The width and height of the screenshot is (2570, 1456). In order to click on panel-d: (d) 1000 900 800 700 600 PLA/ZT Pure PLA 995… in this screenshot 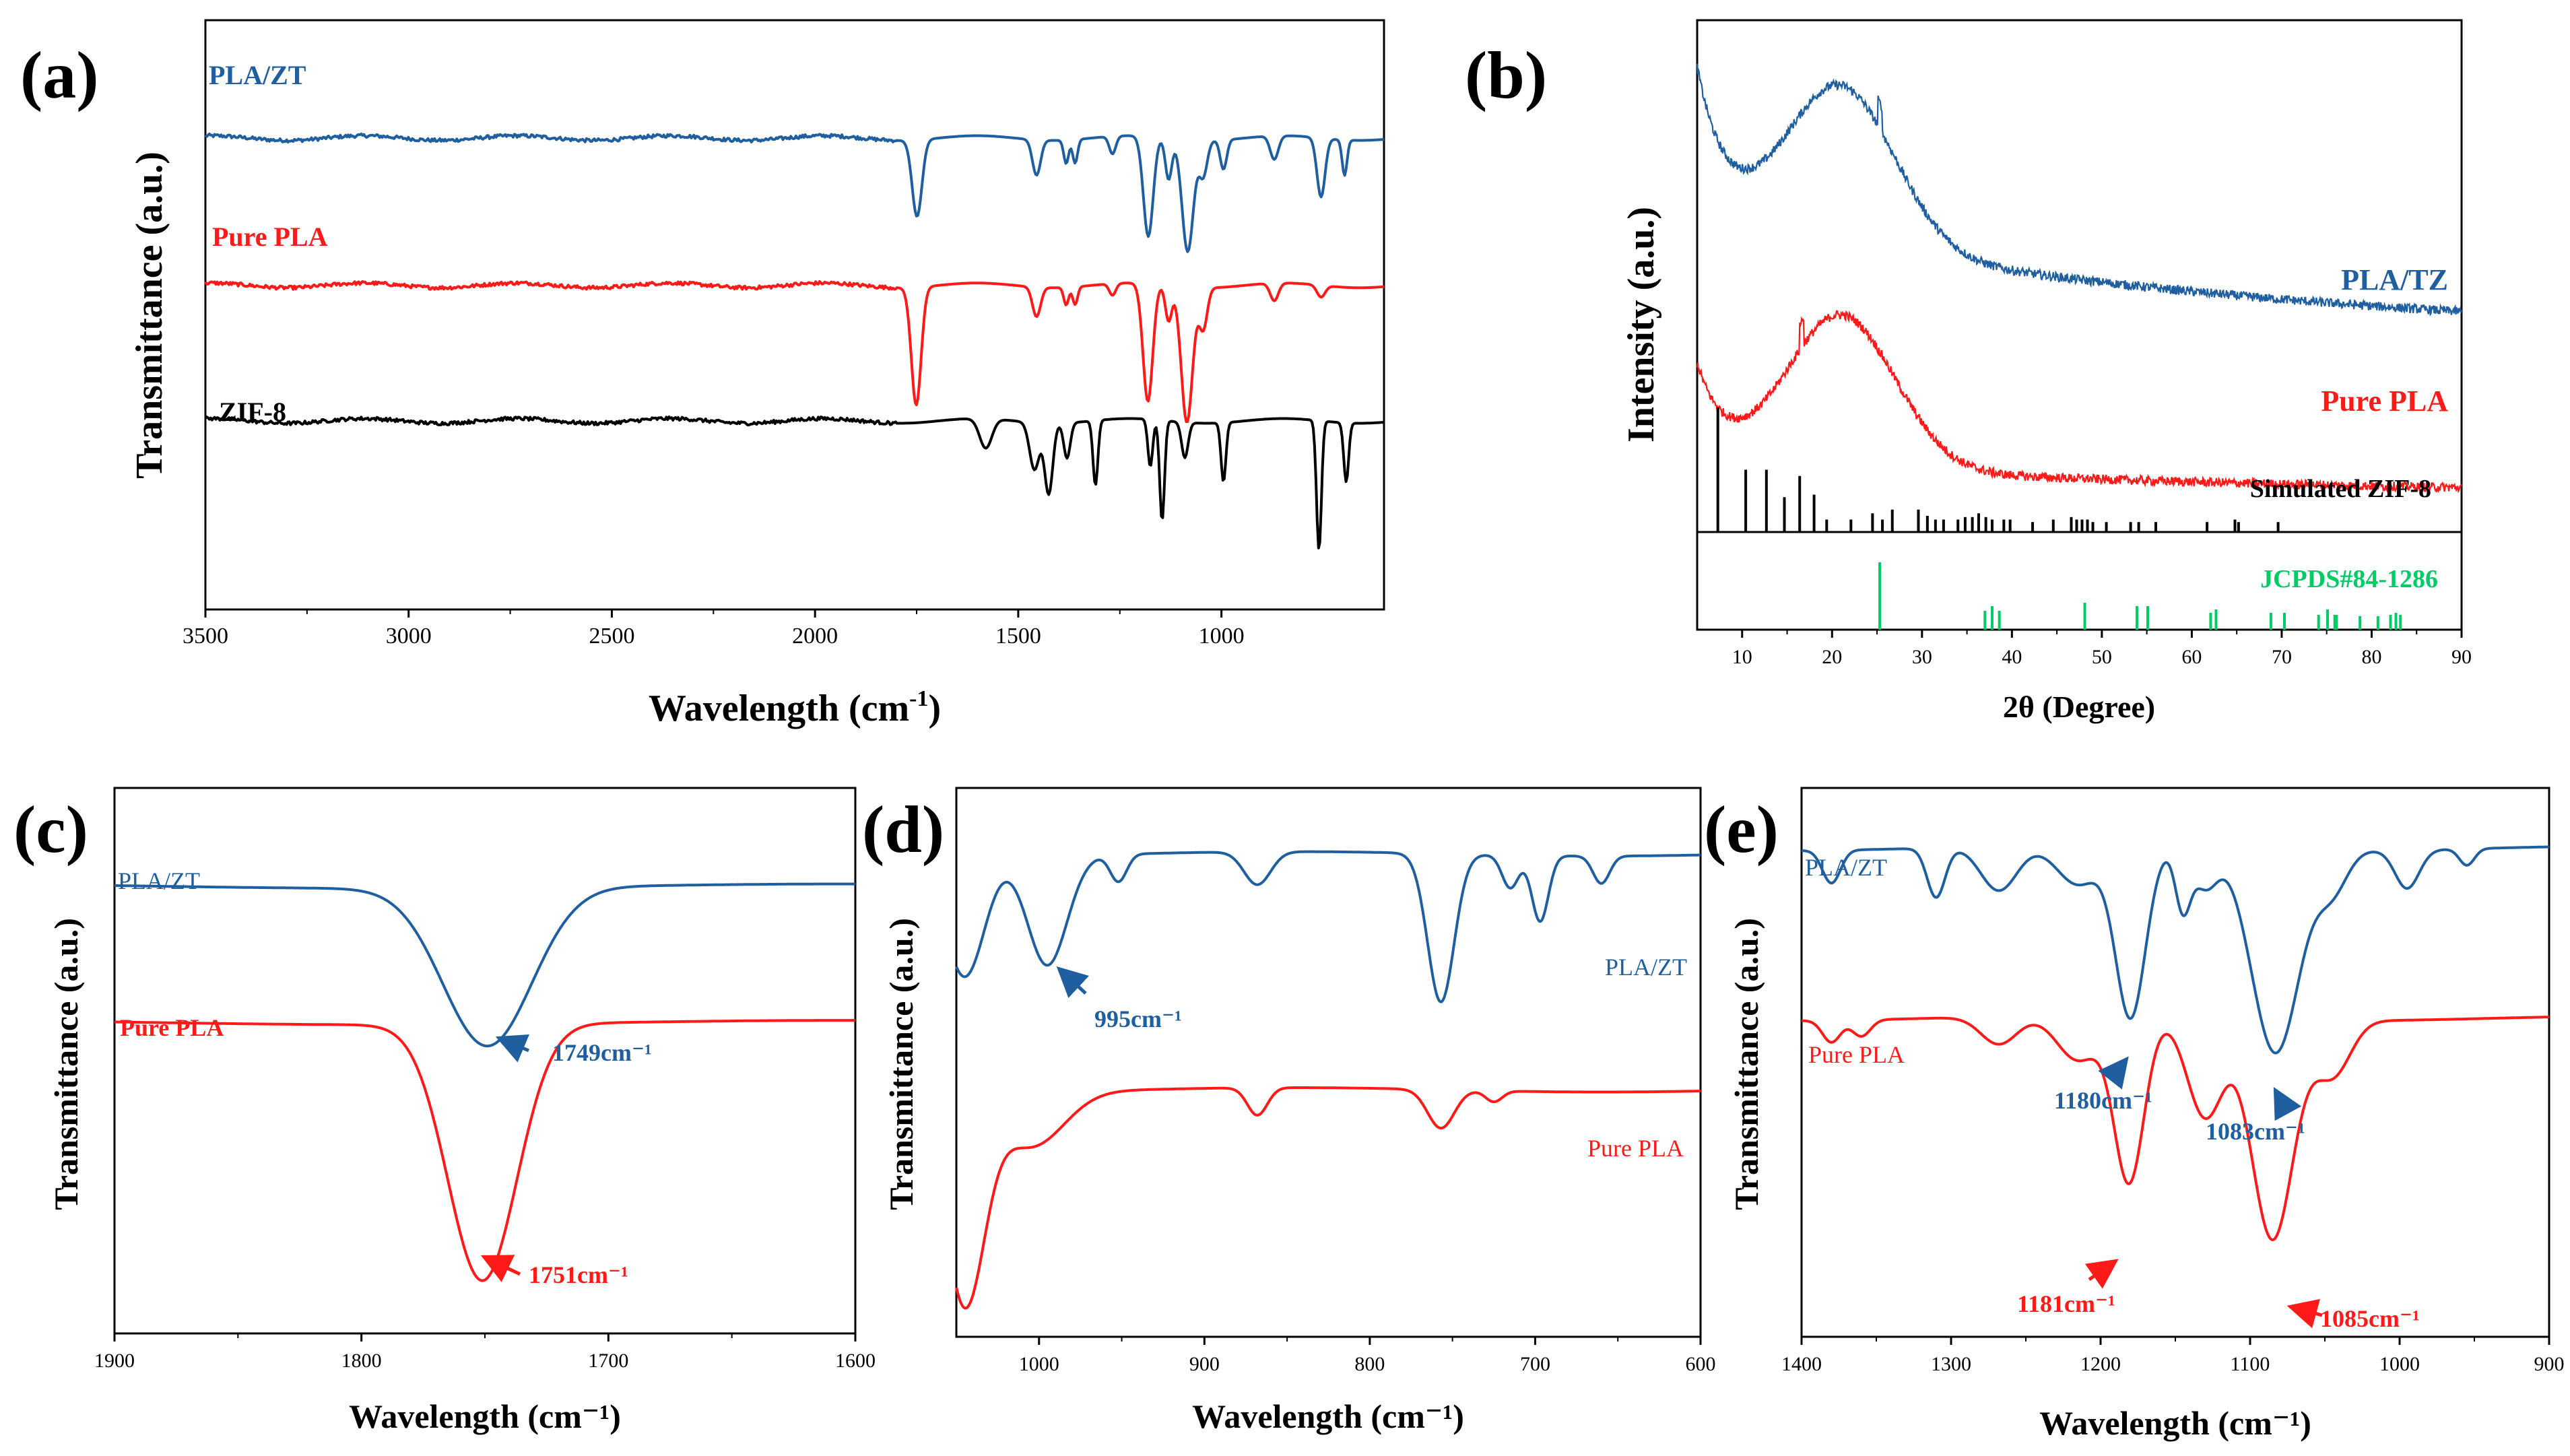, I will do `click(1289, 1111)`.